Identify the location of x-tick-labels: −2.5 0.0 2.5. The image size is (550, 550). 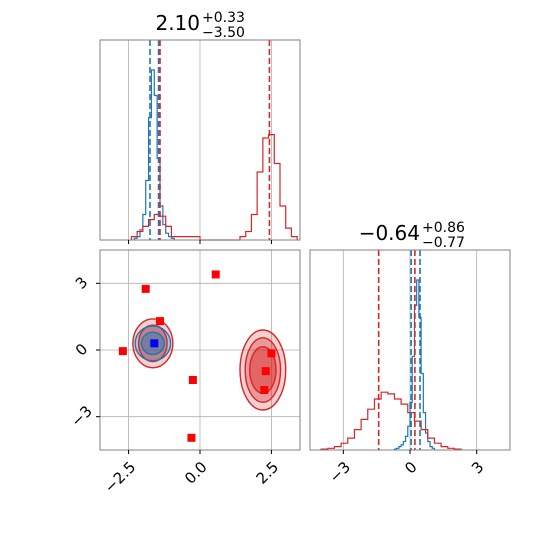
(191, 477).